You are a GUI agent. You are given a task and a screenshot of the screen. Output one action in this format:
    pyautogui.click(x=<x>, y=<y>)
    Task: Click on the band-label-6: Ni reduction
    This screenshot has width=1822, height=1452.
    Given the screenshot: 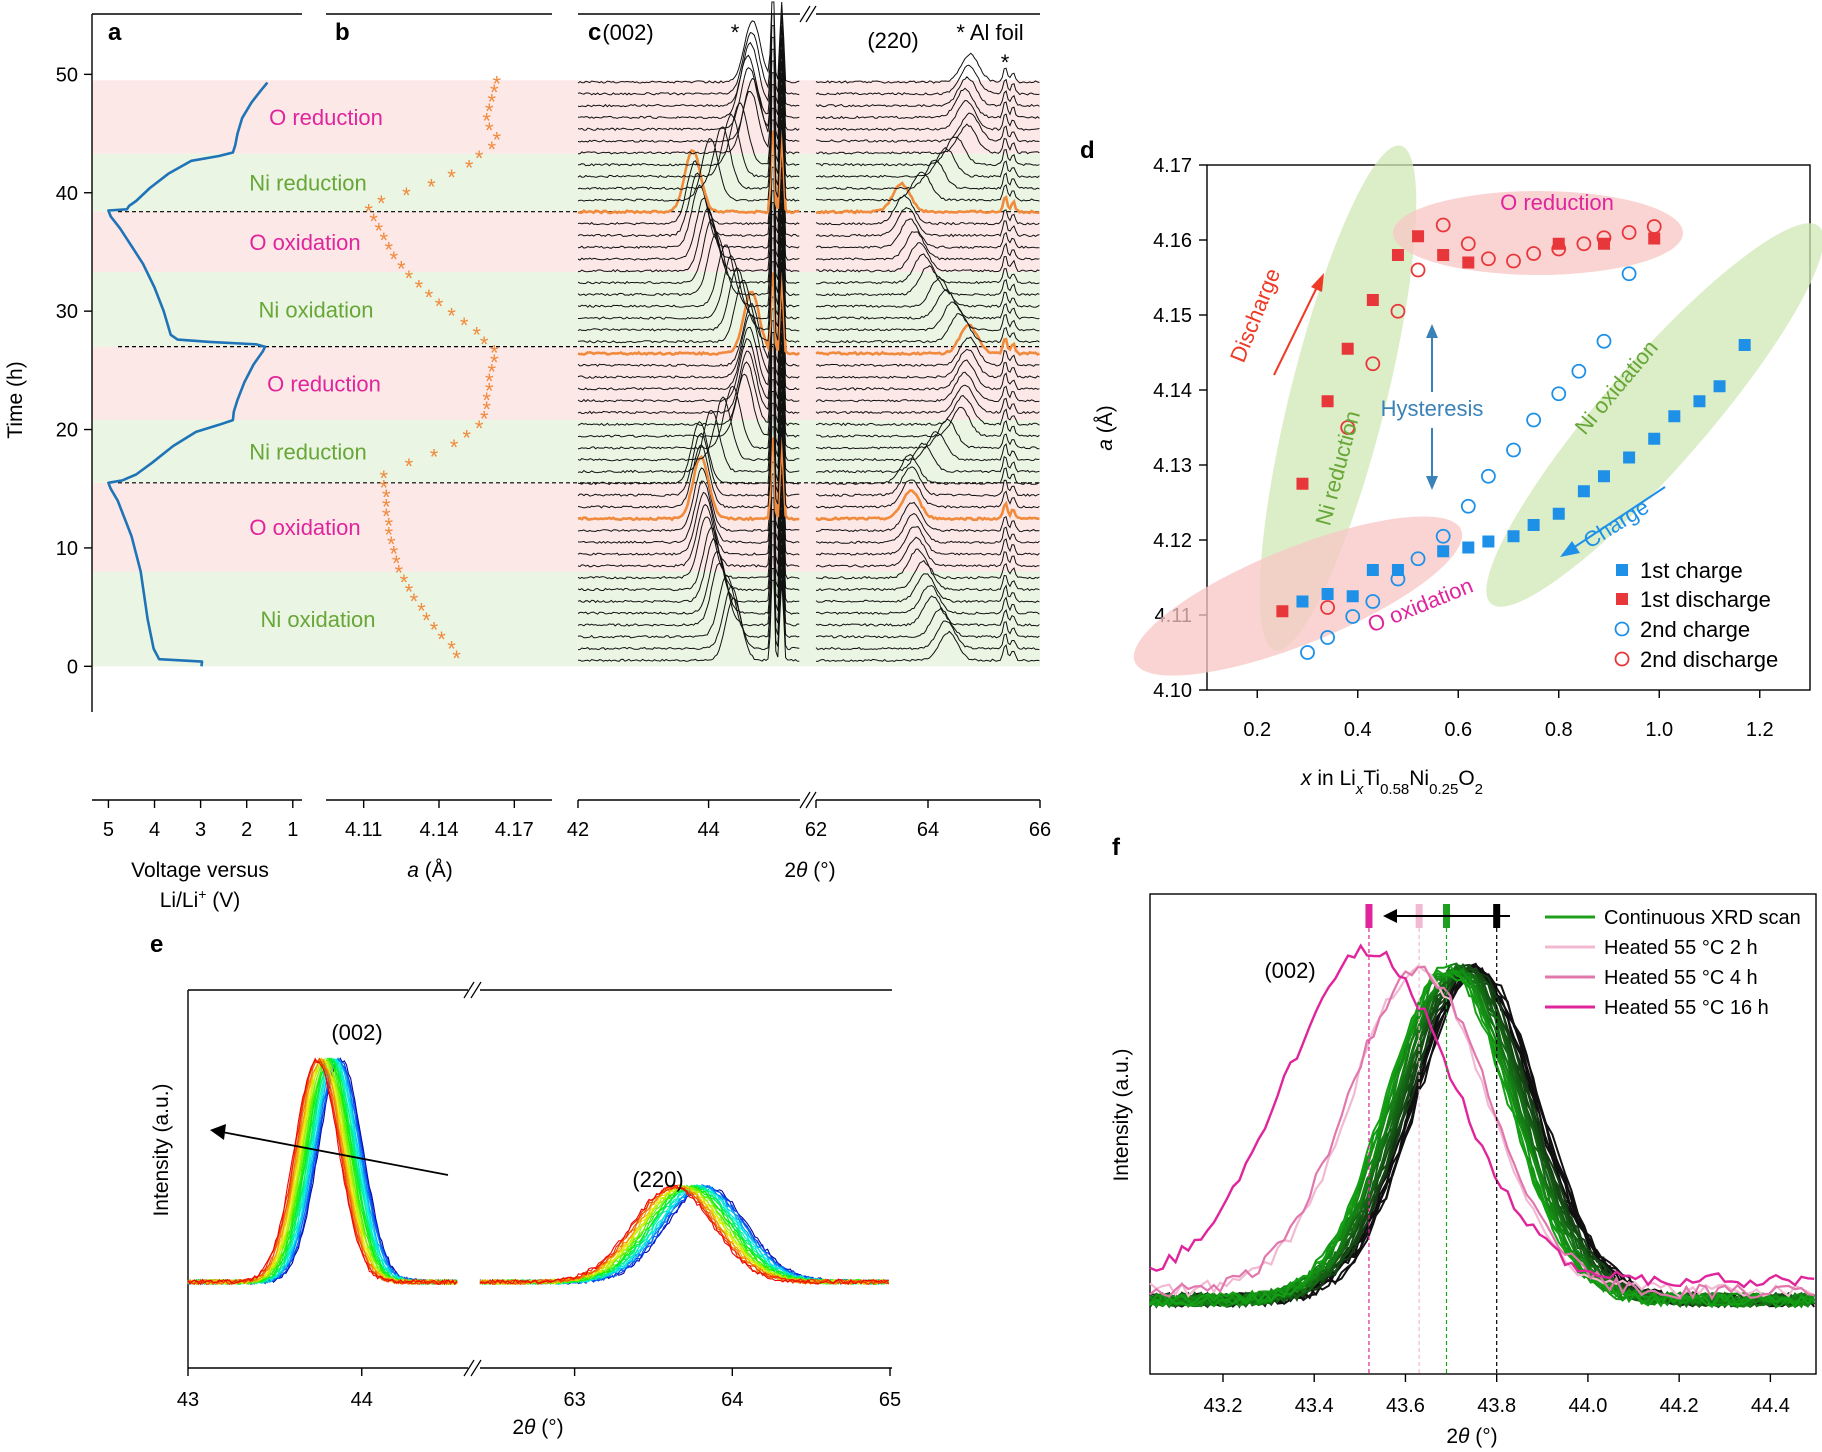 What is the action you would take?
    pyautogui.click(x=307, y=183)
    